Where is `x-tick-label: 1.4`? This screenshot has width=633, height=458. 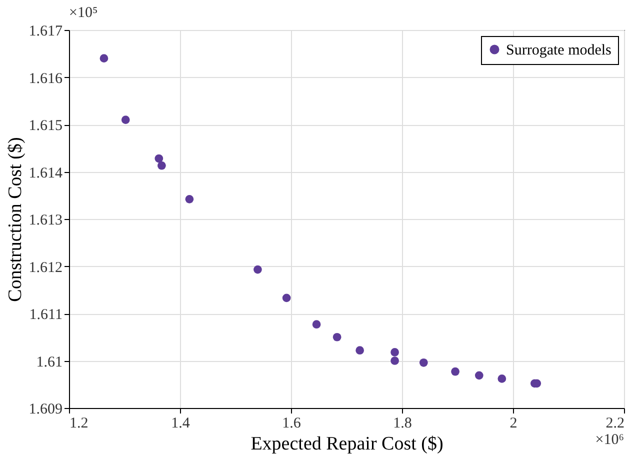 x-tick-label: 1.4 is located at coordinates (180, 424).